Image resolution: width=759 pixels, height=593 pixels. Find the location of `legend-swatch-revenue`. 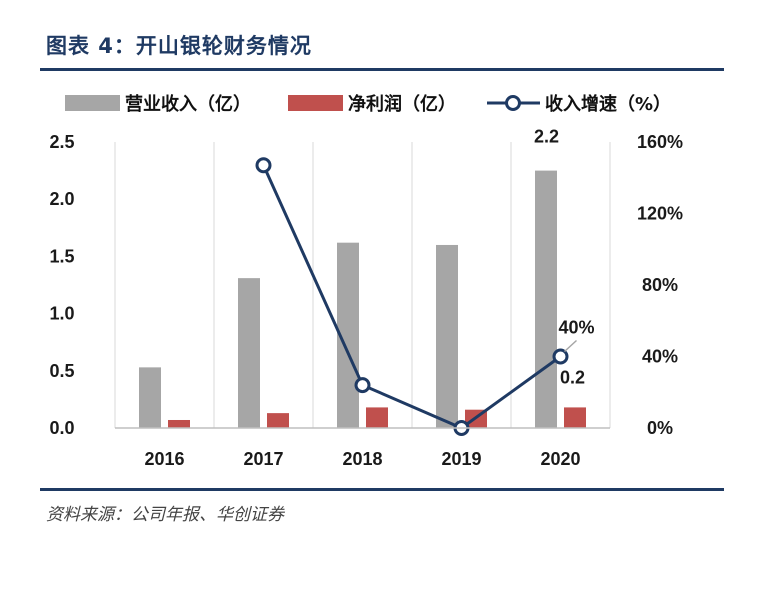

legend-swatch-revenue is located at coordinates (92, 103).